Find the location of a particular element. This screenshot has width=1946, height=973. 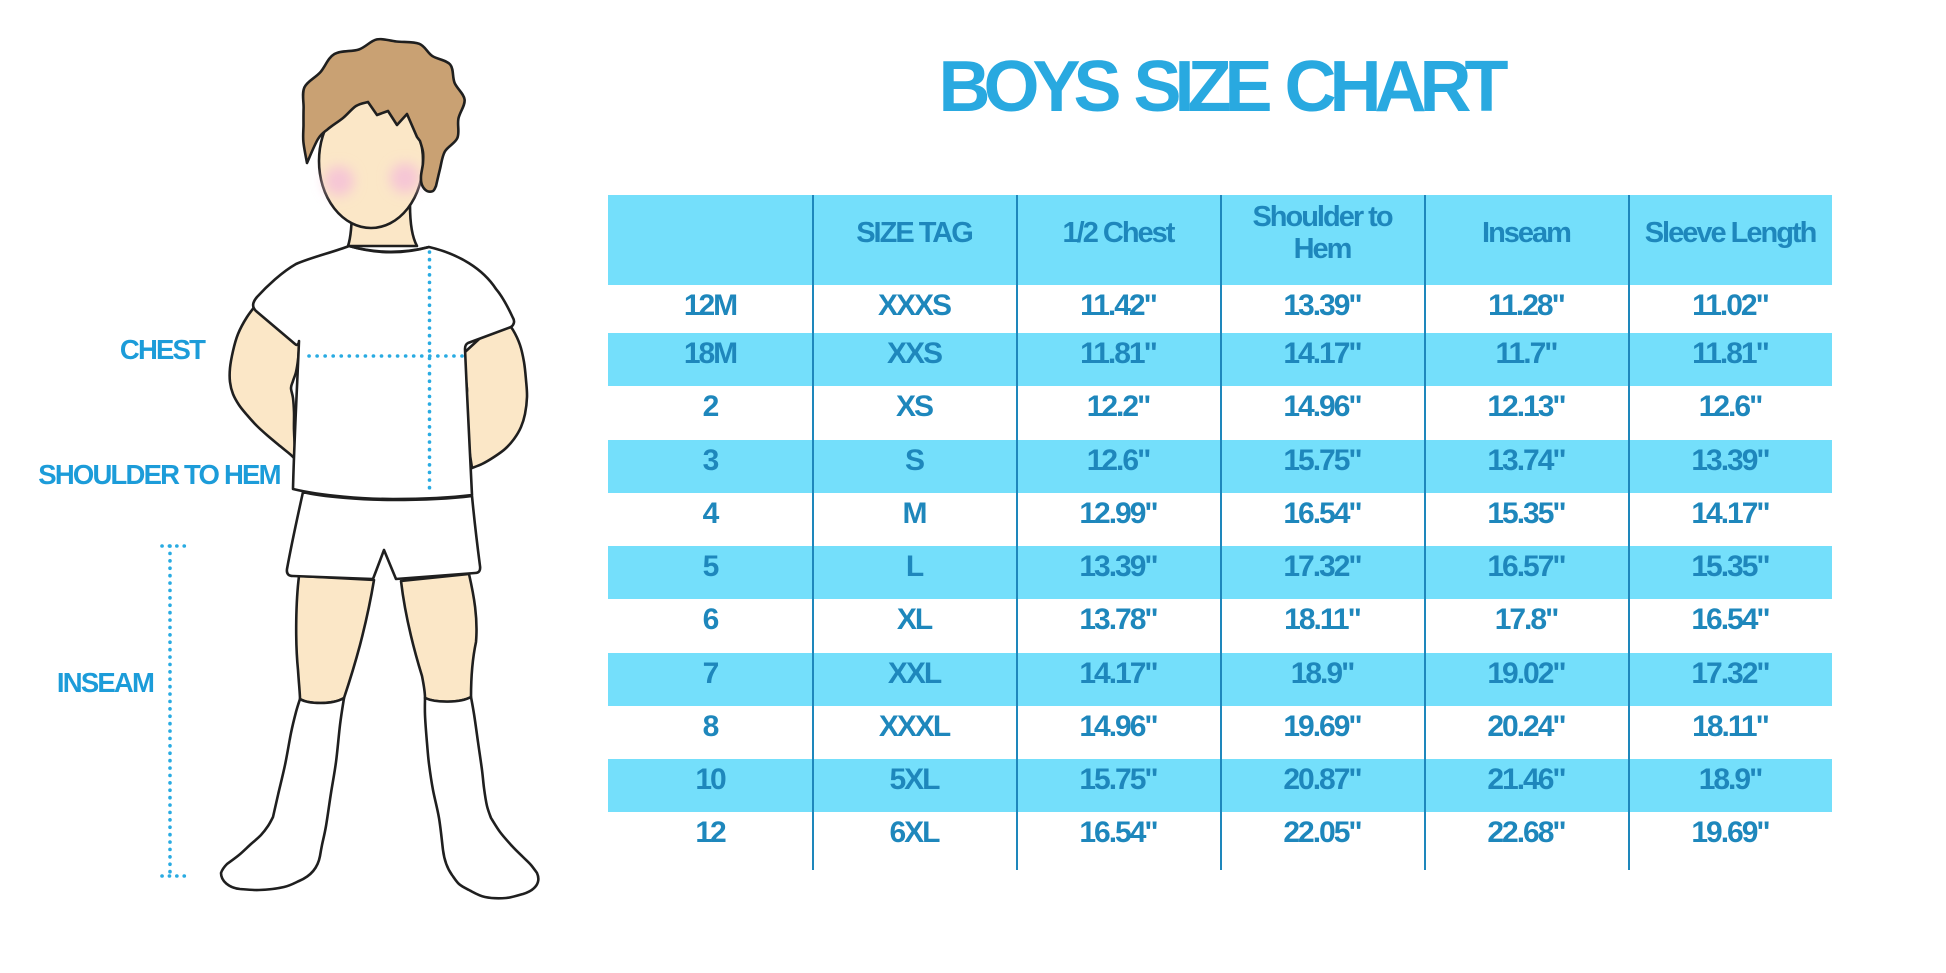

svg-text: CHEST is located at coordinates (163, 349).